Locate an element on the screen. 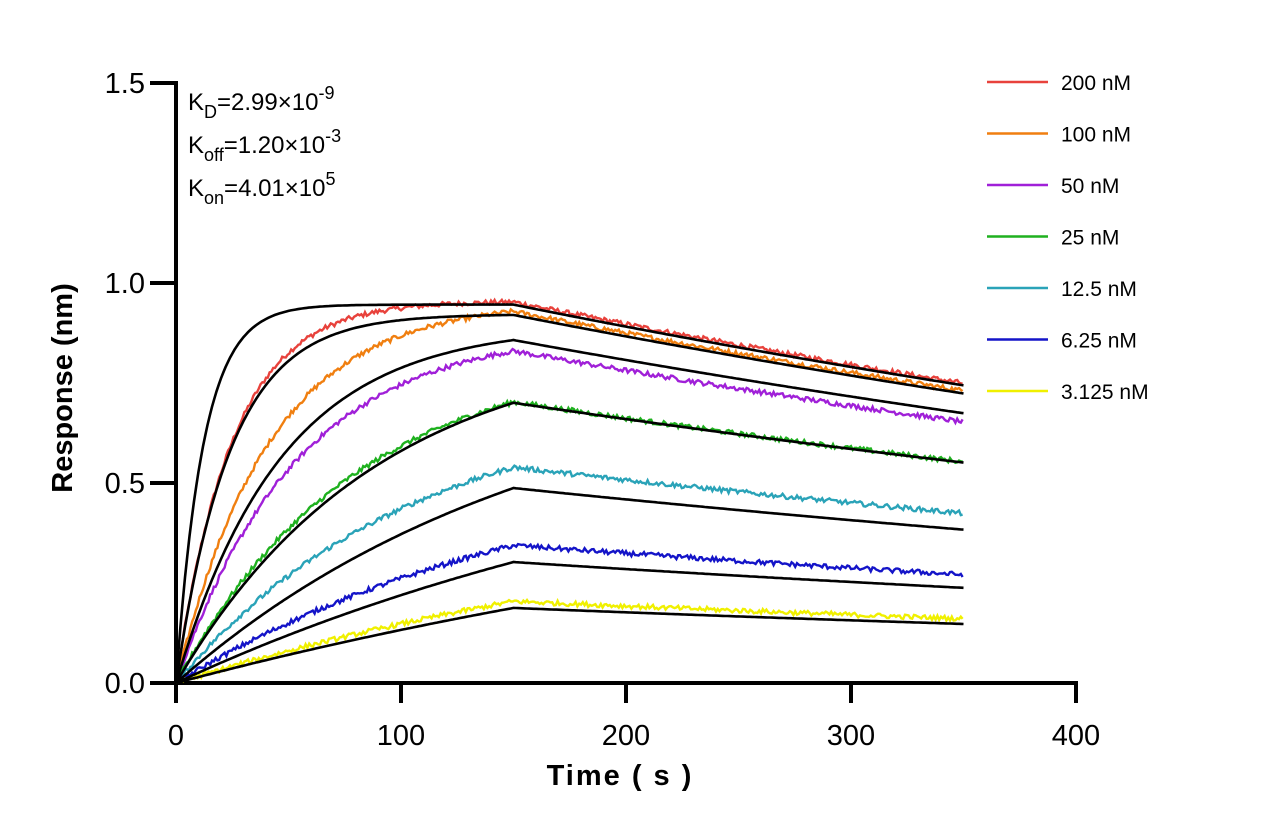 The image size is (1265, 836). y-tick-label: 0.5 is located at coordinates (125, 484).